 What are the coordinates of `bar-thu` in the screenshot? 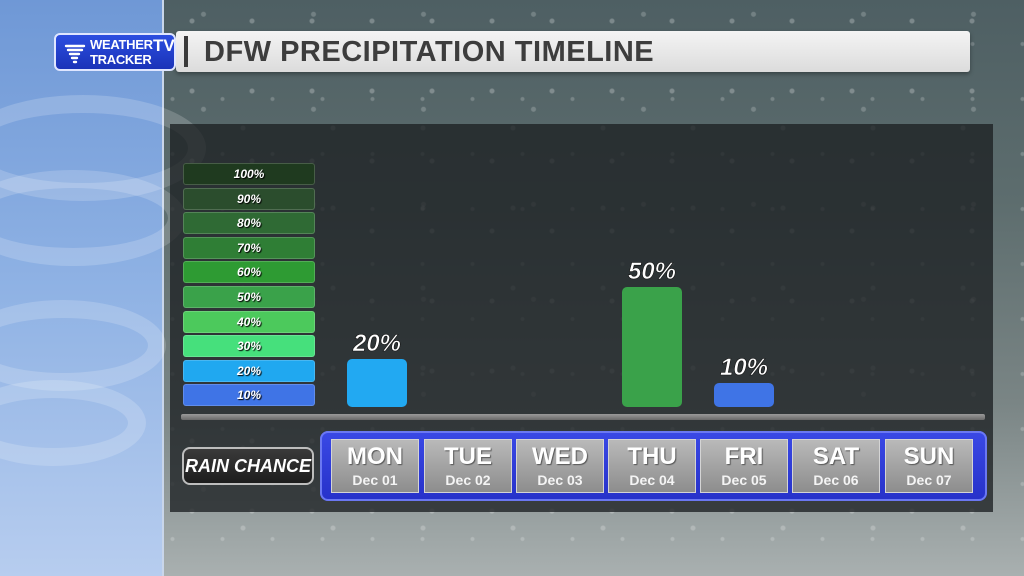 It's located at (652, 347).